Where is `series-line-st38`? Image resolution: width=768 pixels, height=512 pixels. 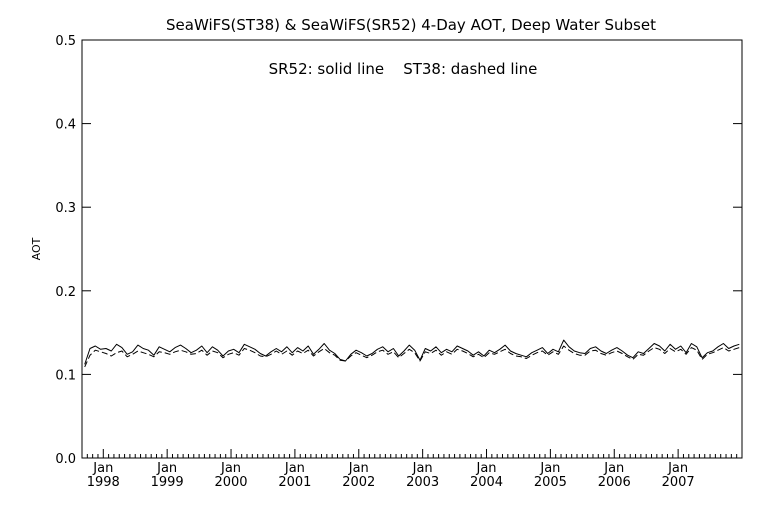 series-line-st38 is located at coordinates (412, 356).